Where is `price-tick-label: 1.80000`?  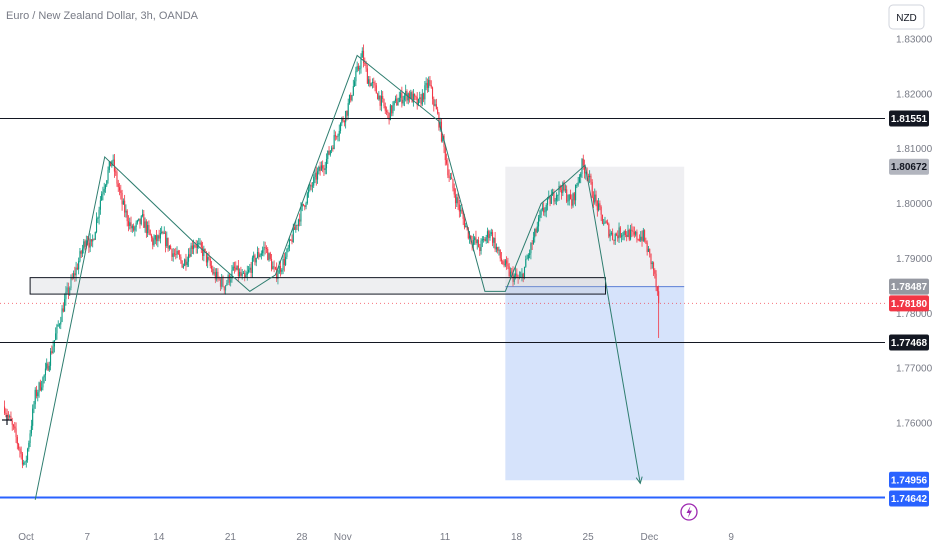 price-tick-label: 1.80000 is located at coordinates (914, 204).